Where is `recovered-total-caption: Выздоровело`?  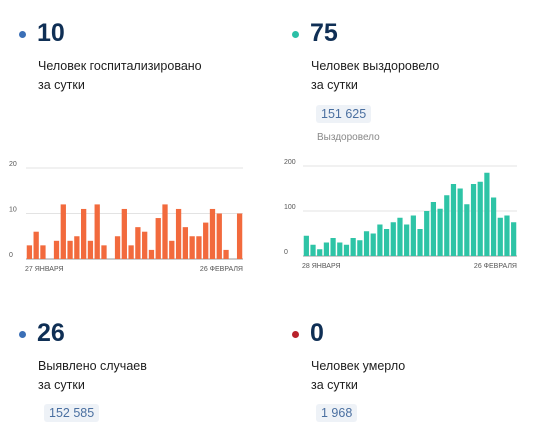 recovered-total-caption: Выздоровело is located at coordinates (348, 137).